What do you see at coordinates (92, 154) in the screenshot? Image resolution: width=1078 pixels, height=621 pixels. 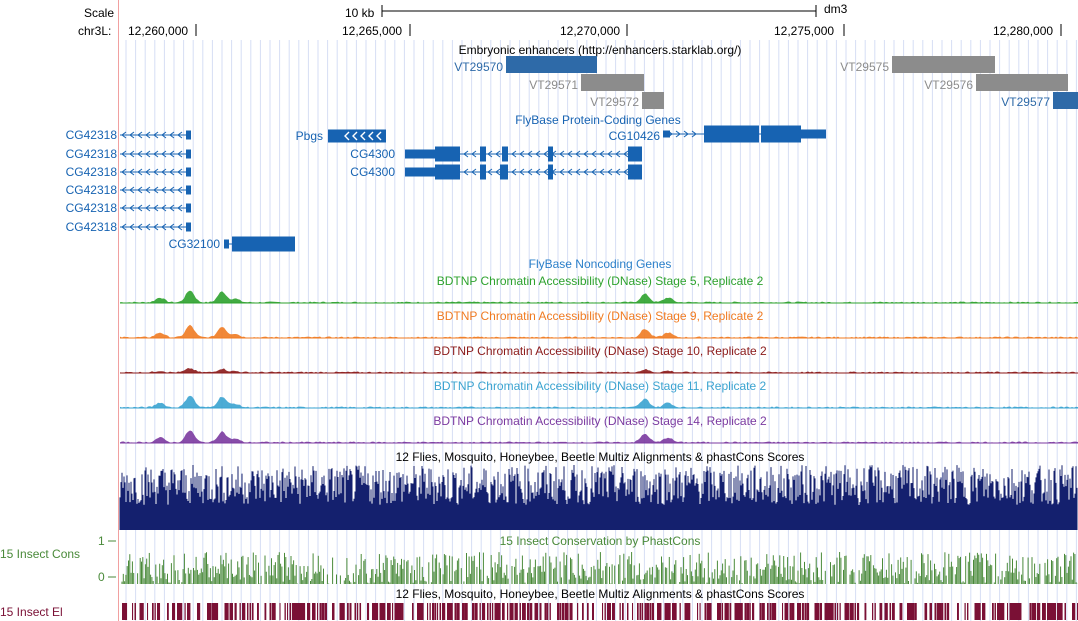 I see `gene-label-cg42318-2: CG42318` at bounding box center [92, 154].